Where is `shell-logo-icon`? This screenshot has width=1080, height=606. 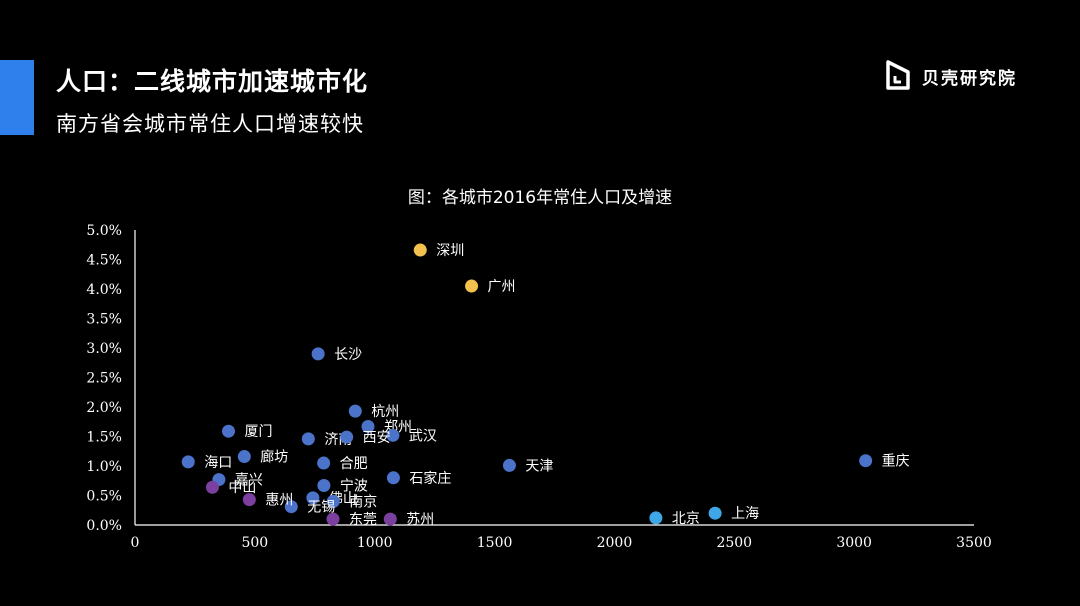 shell-logo-icon is located at coordinates (898, 75).